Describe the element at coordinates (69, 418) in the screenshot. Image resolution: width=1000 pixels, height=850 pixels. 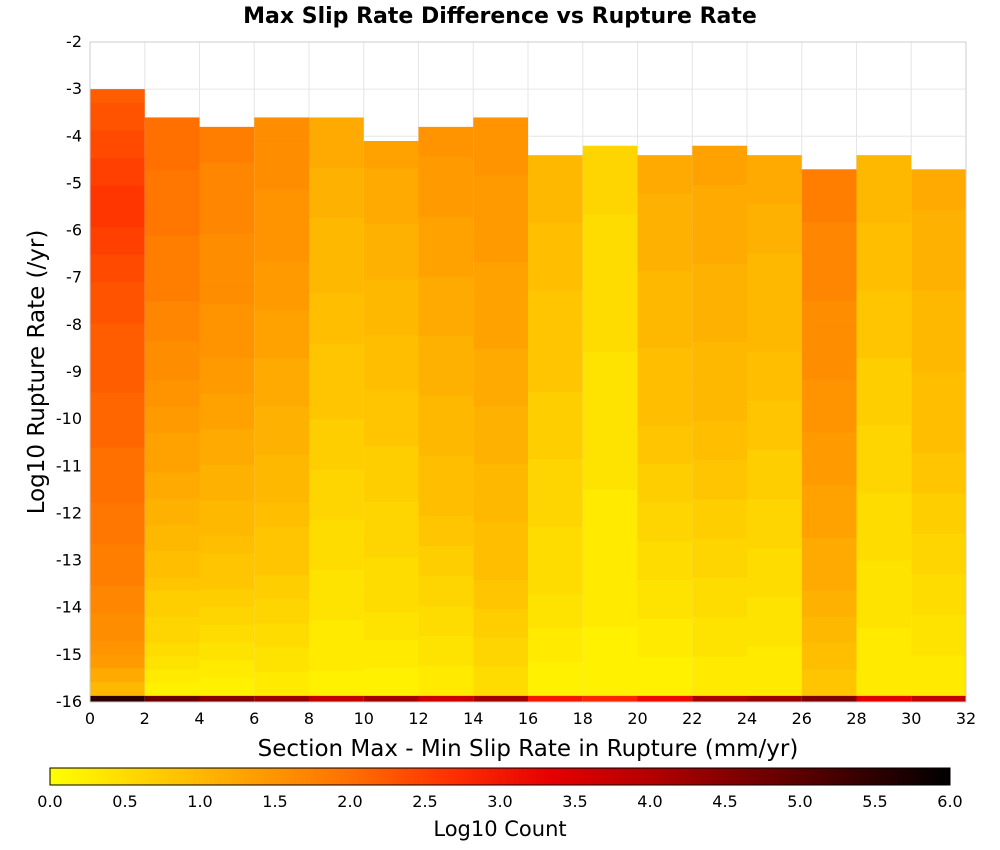
I see `y-tick-label: -10` at that location.